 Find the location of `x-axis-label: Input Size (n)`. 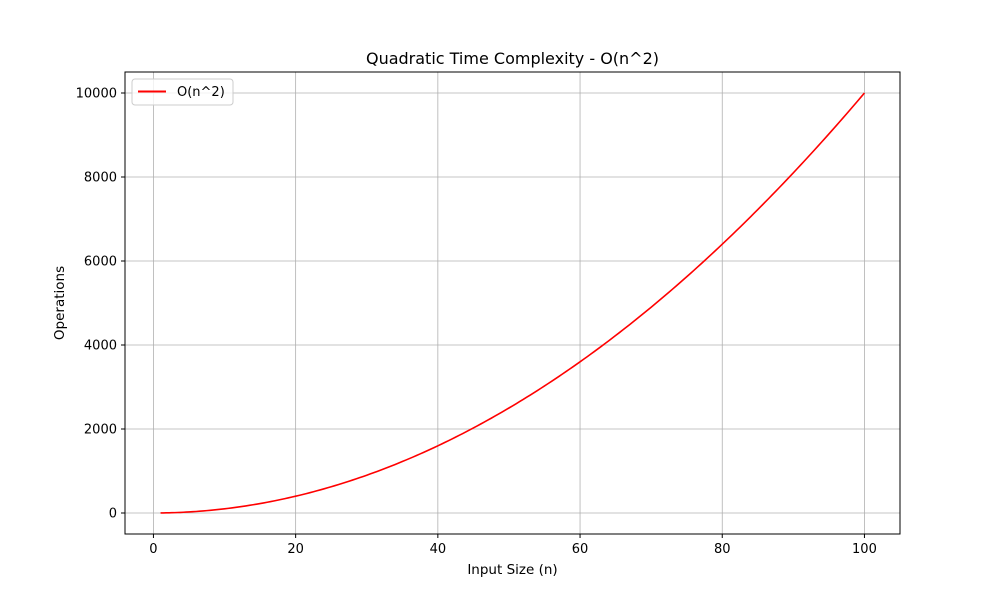

x-axis-label: Input Size (n) is located at coordinates (512, 570).